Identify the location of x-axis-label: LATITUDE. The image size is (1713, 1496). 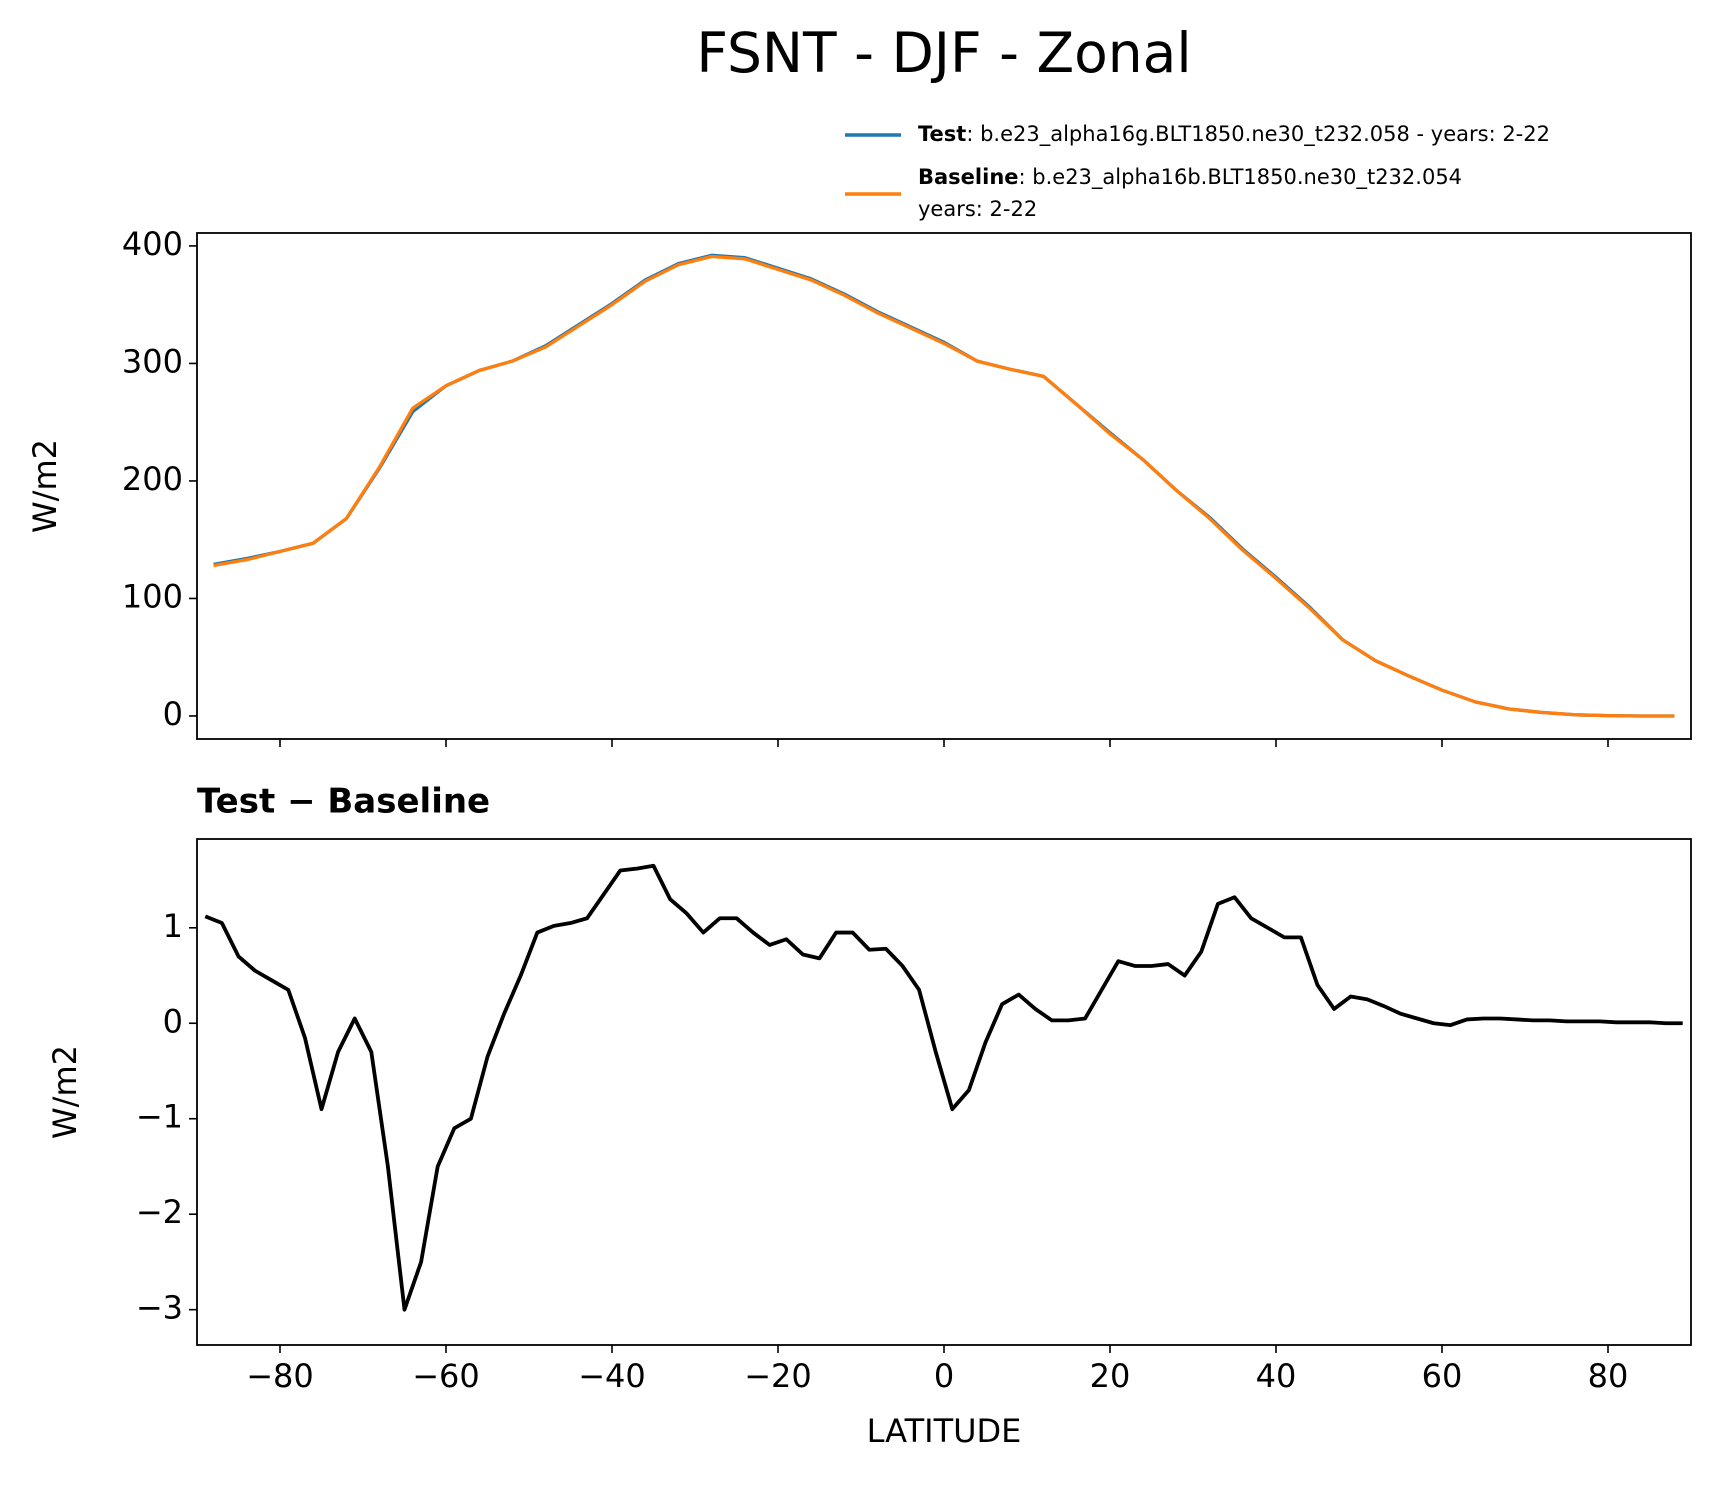
(944, 1431).